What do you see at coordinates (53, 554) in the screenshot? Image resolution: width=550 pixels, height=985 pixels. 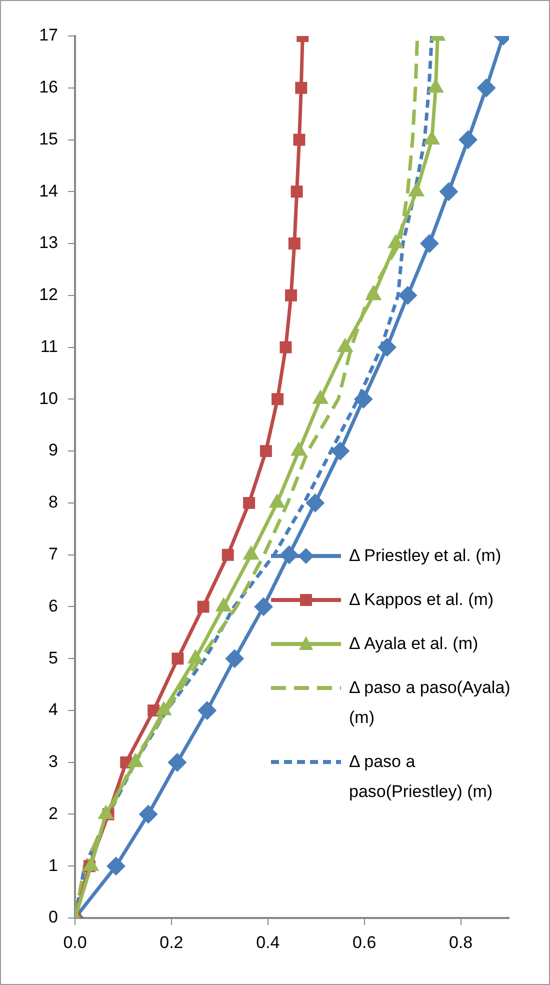 I see `y-tick-label: 7` at bounding box center [53, 554].